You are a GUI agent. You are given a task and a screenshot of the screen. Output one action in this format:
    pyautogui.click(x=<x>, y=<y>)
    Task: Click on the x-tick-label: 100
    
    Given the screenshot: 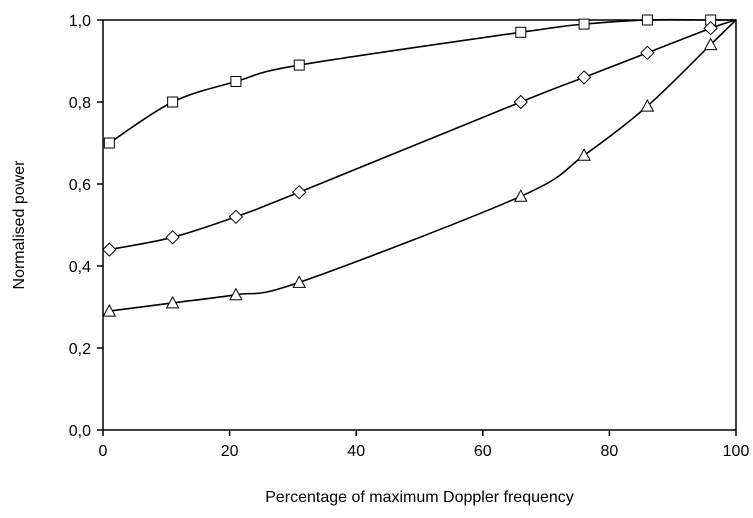 What is the action you would take?
    pyautogui.click(x=736, y=451)
    